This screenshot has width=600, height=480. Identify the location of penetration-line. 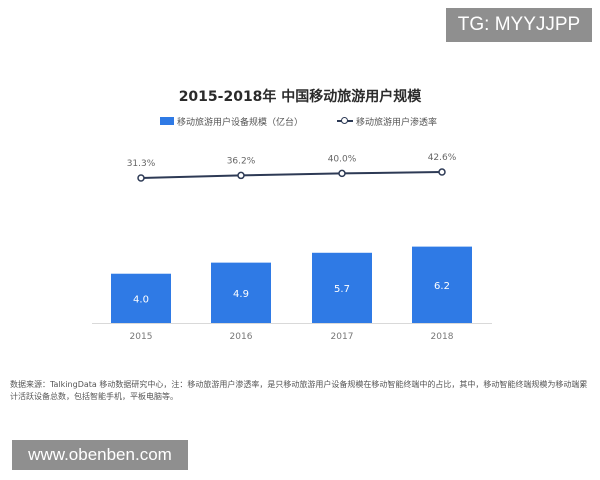
(291, 175).